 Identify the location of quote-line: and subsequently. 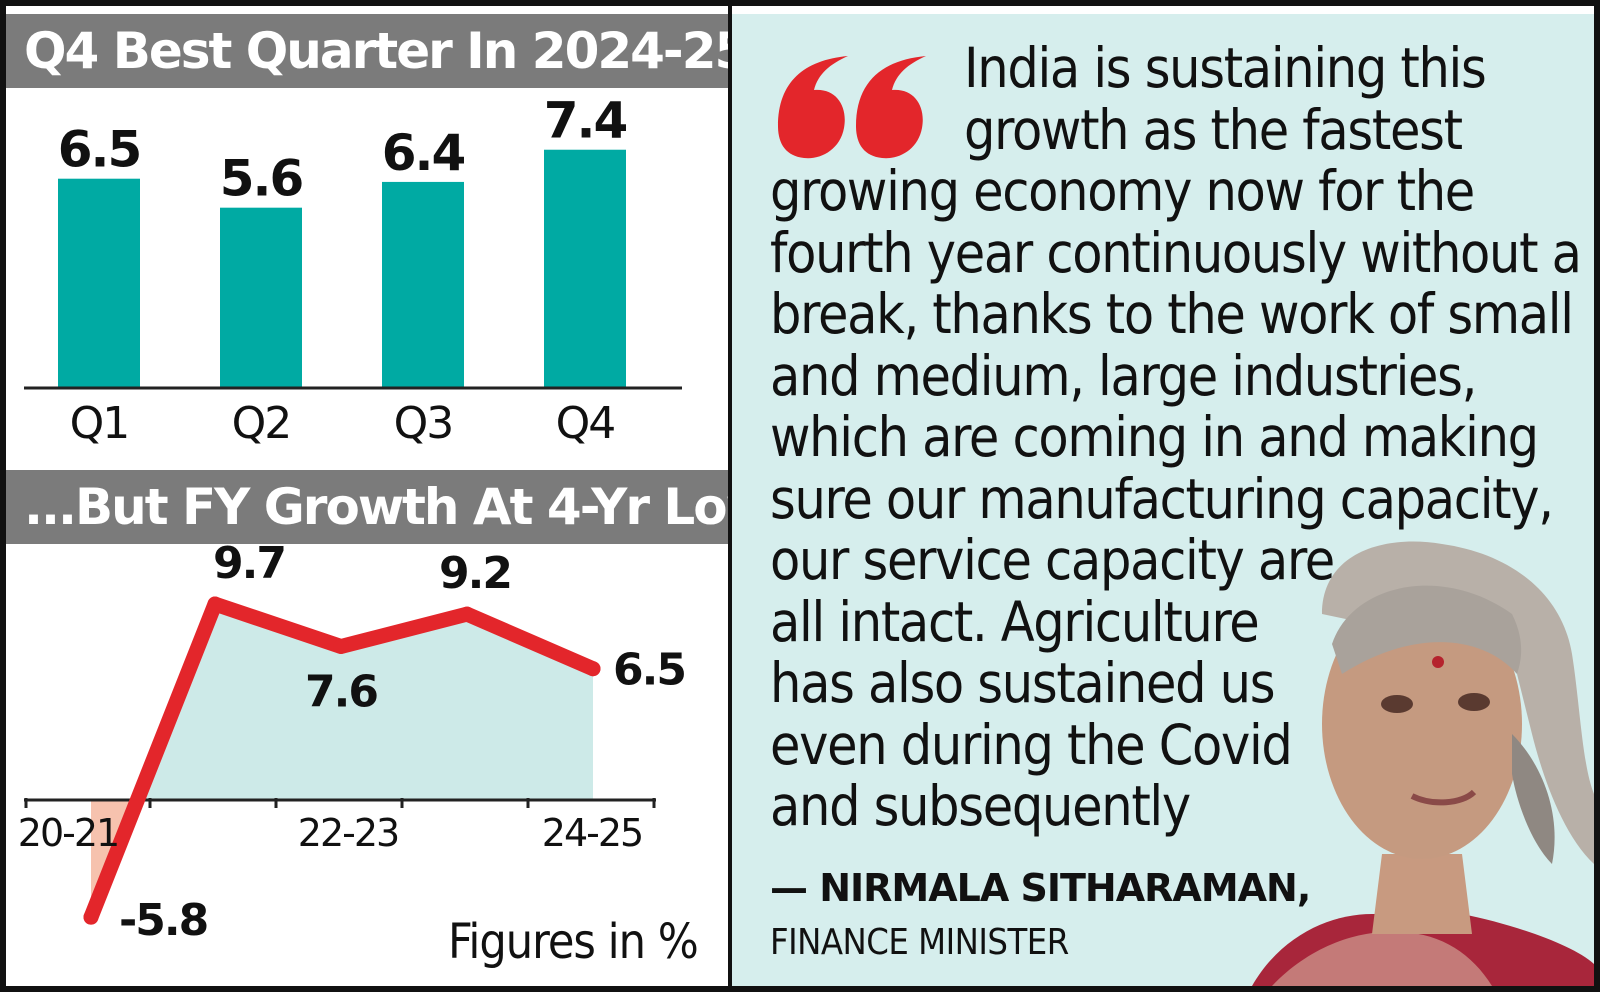
(980, 806).